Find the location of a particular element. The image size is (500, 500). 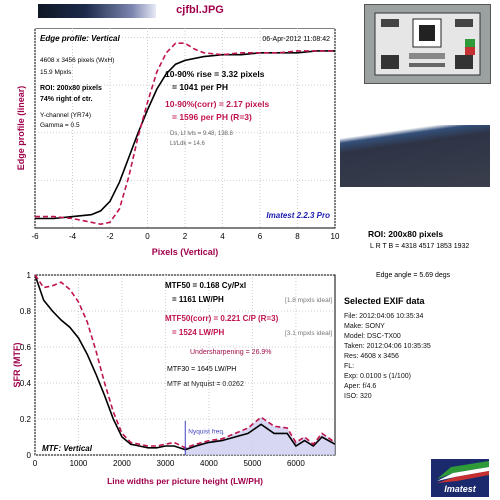

mtf-x-tick-label: 3000 is located at coordinates (166, 463).